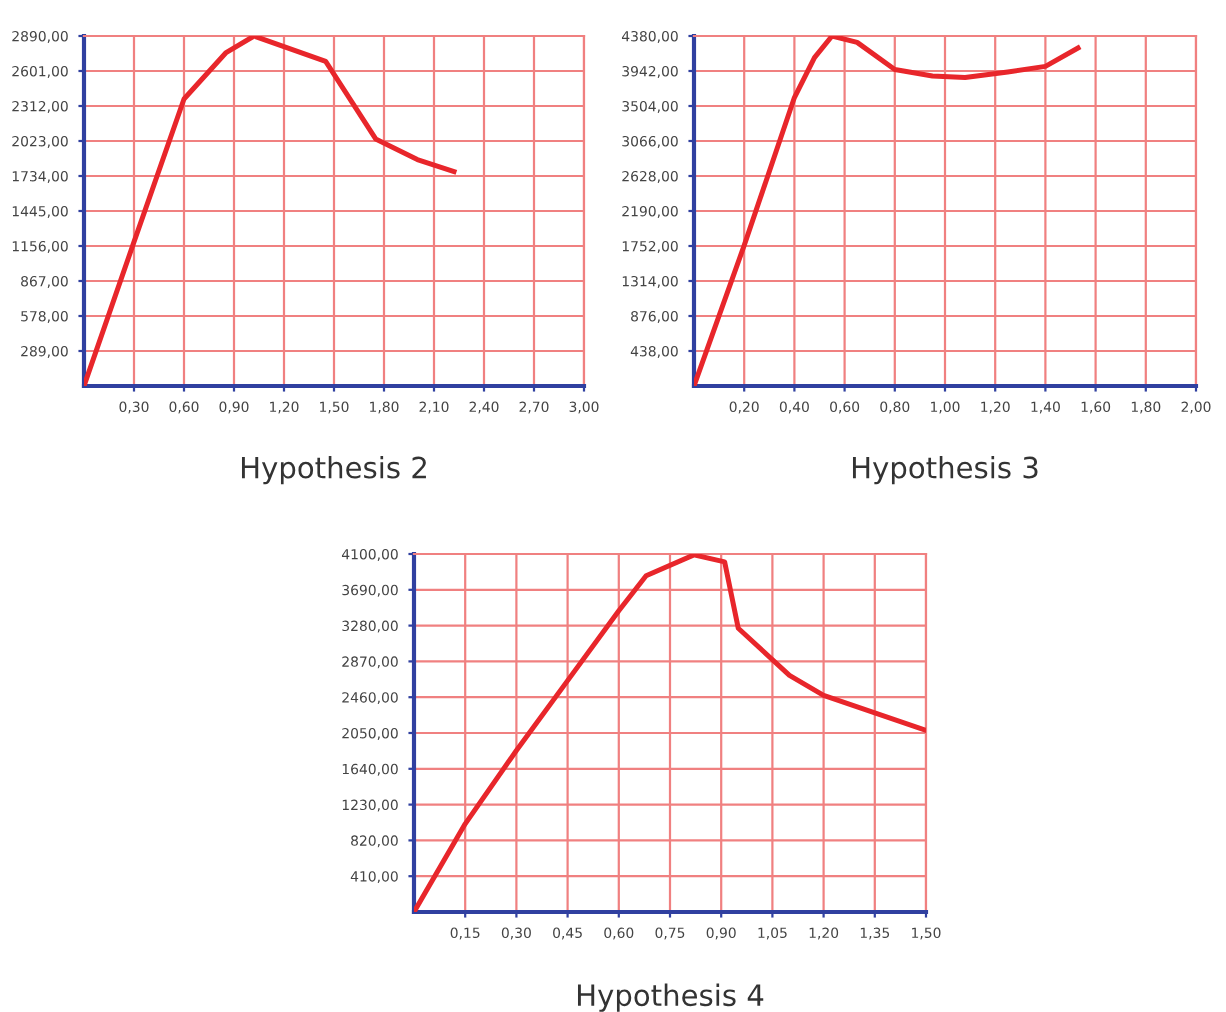  I want to click on line-series, so click(670, 733).